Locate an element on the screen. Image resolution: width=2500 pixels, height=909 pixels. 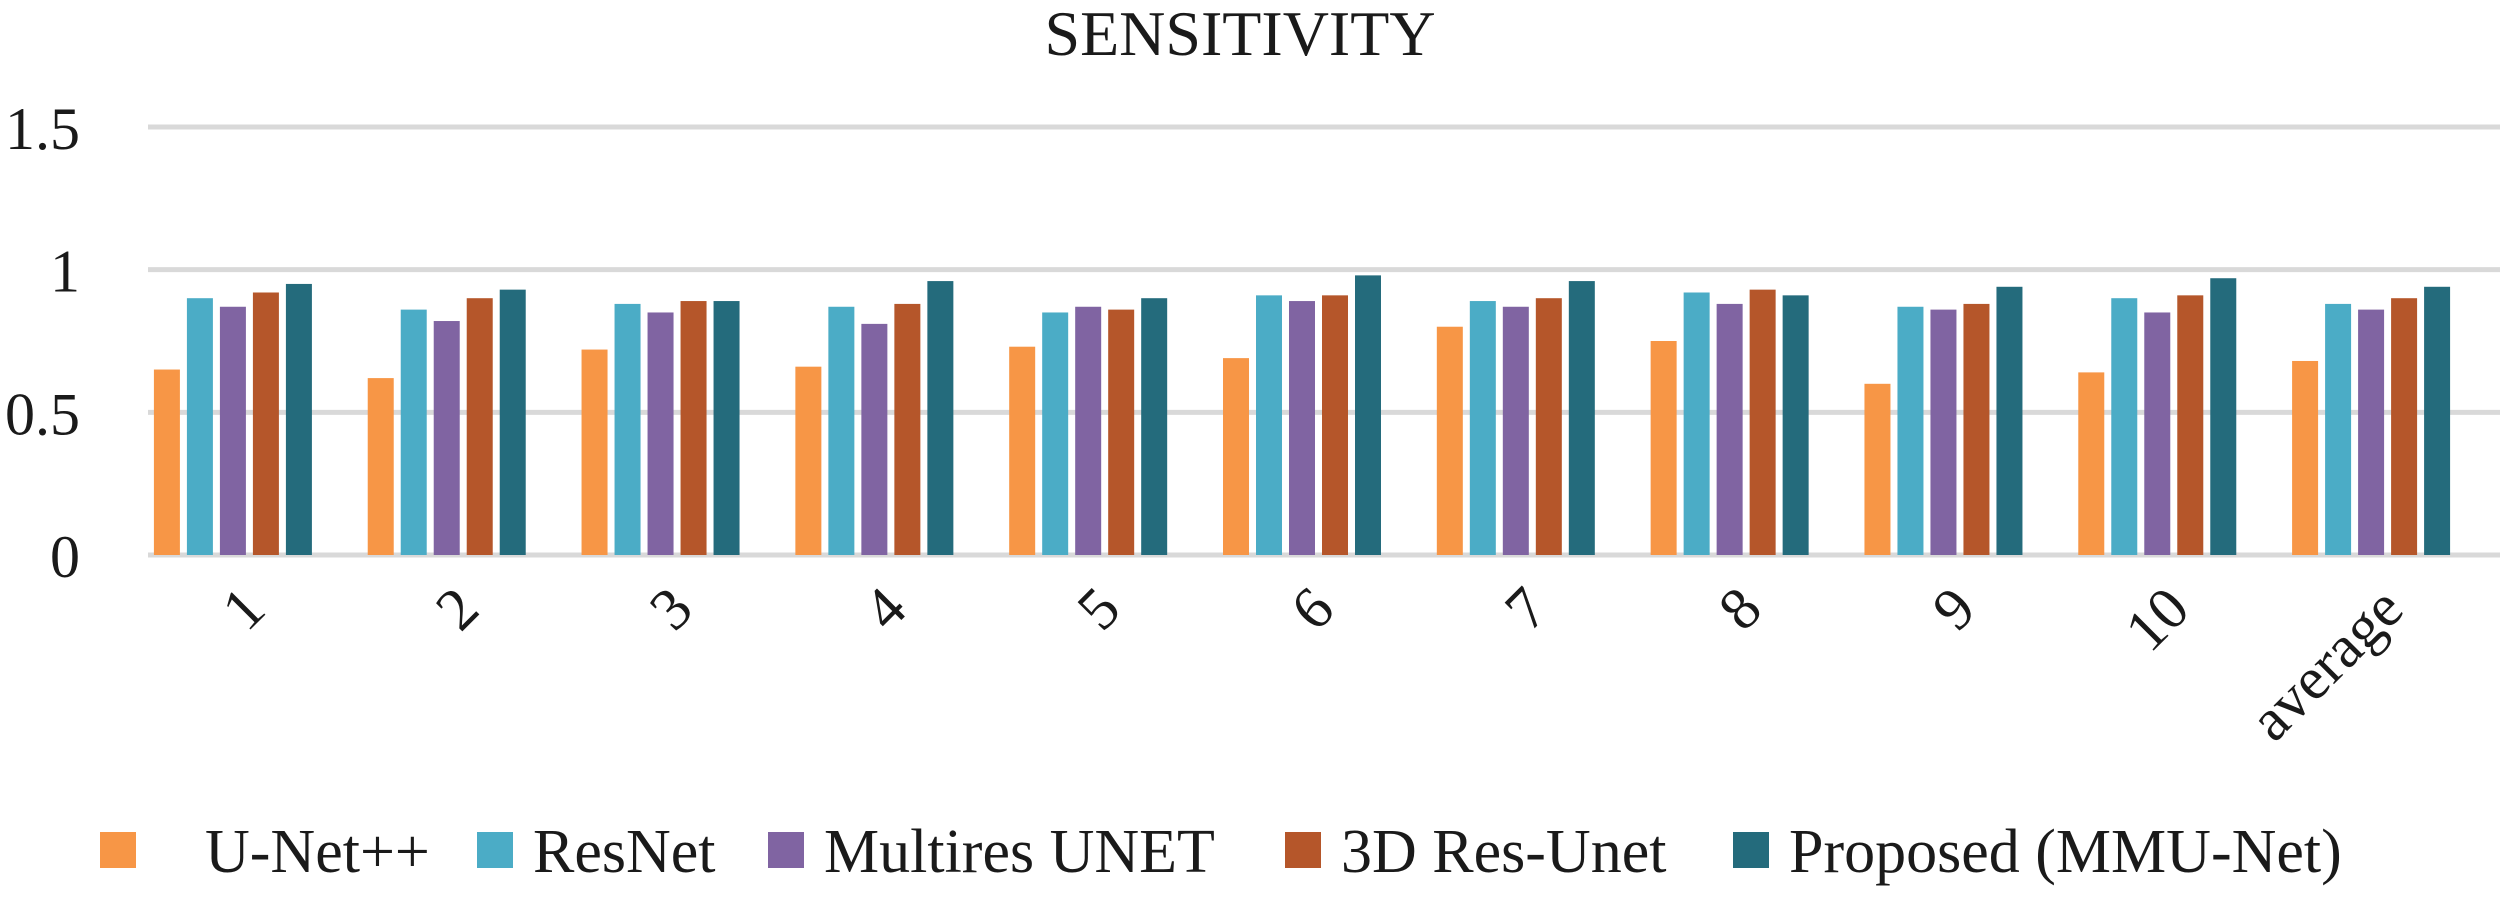
bar-proposed-mmu-net--6 is located at coordinates (1368, 415).